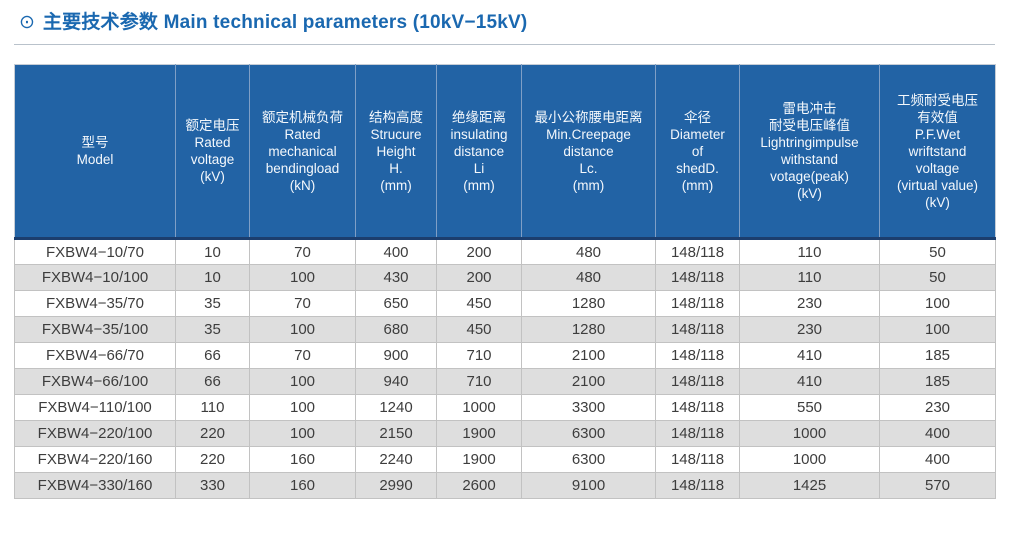  What do you see at coordinates (396, 168) in the screenshot?
I see `column-header-line: H.` at bounding box center [396, 168].